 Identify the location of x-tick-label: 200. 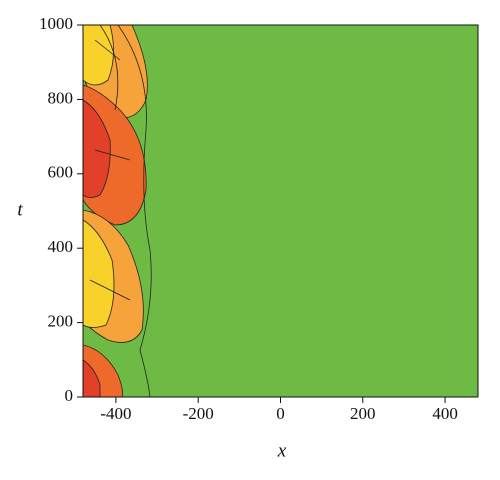
(363, 413).